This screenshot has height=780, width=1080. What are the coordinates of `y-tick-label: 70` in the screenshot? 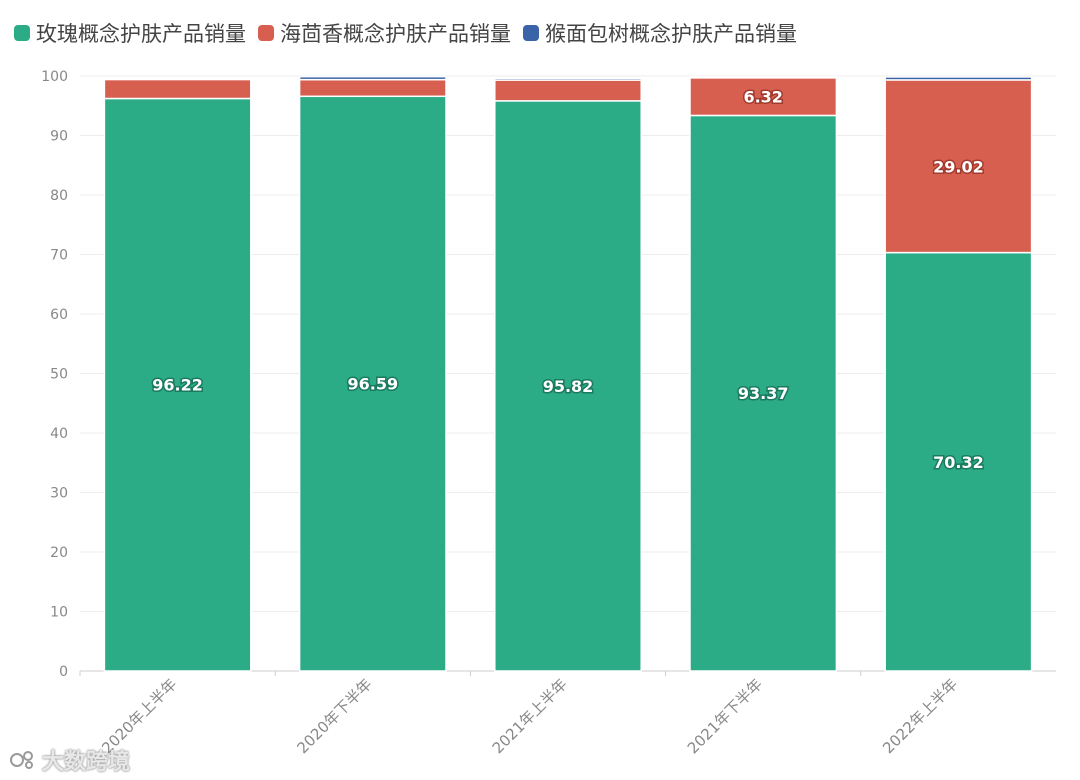 It's located at (59, 256).